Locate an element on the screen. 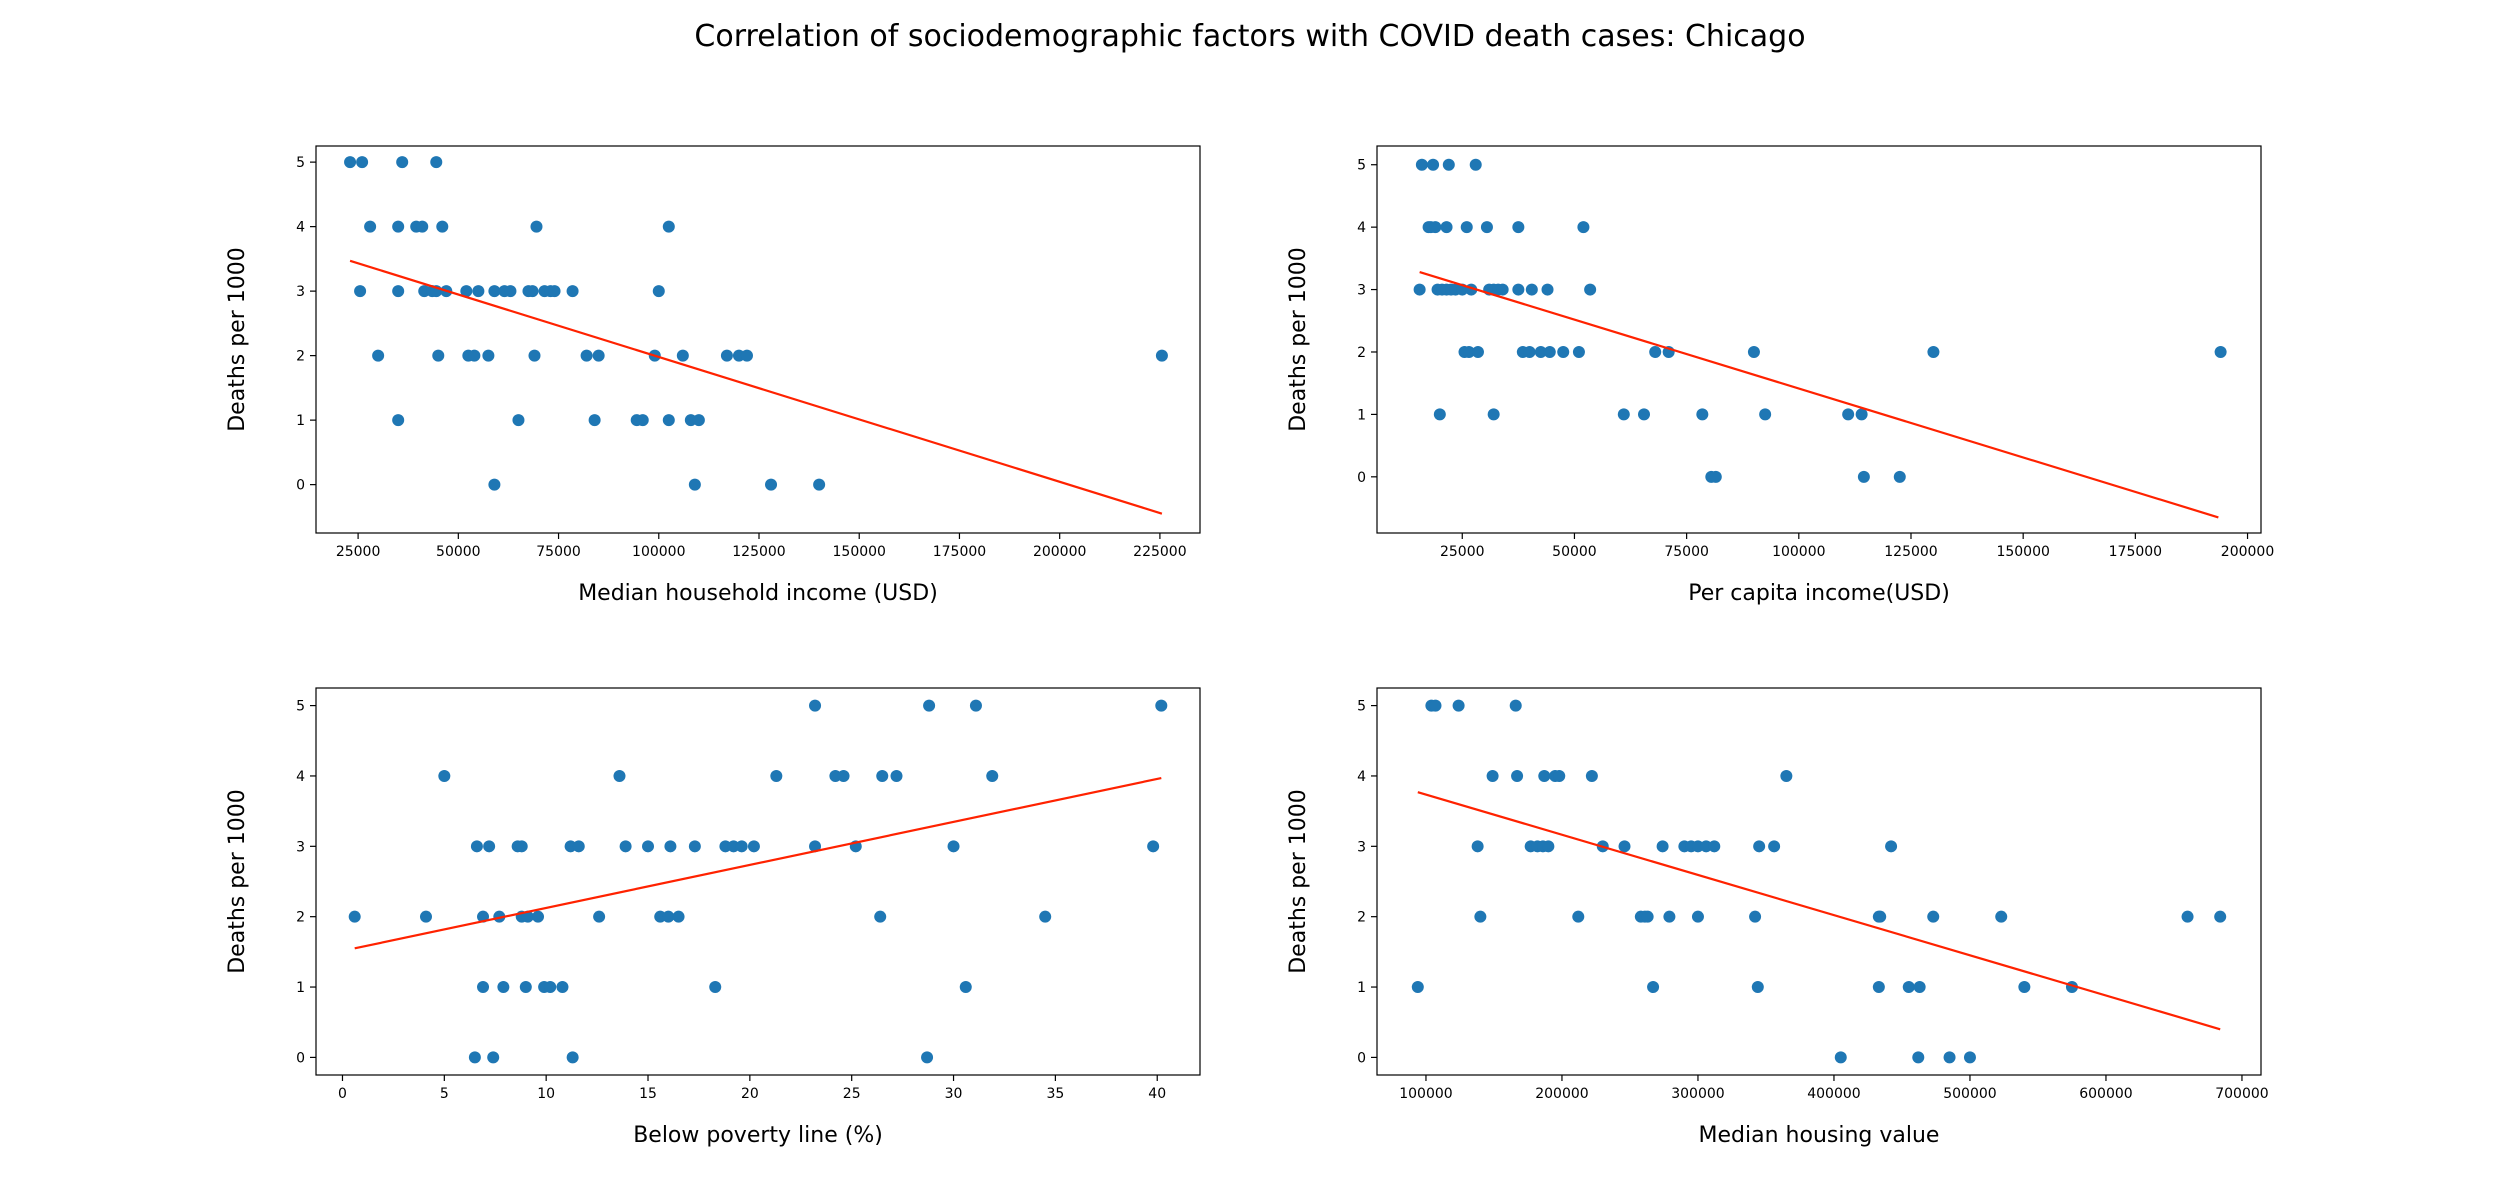 The height and width of the screenshot is (1200, 2500). y-tick-label: 2 is located at coordinates (1361, 353).